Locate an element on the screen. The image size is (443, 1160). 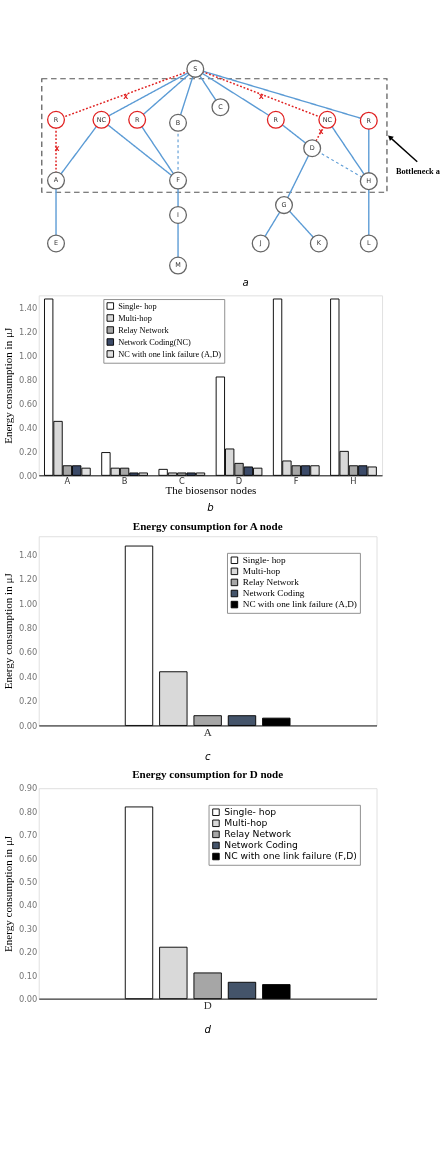
y-tick-label: 0.90 is located at coordinates (28, 788).